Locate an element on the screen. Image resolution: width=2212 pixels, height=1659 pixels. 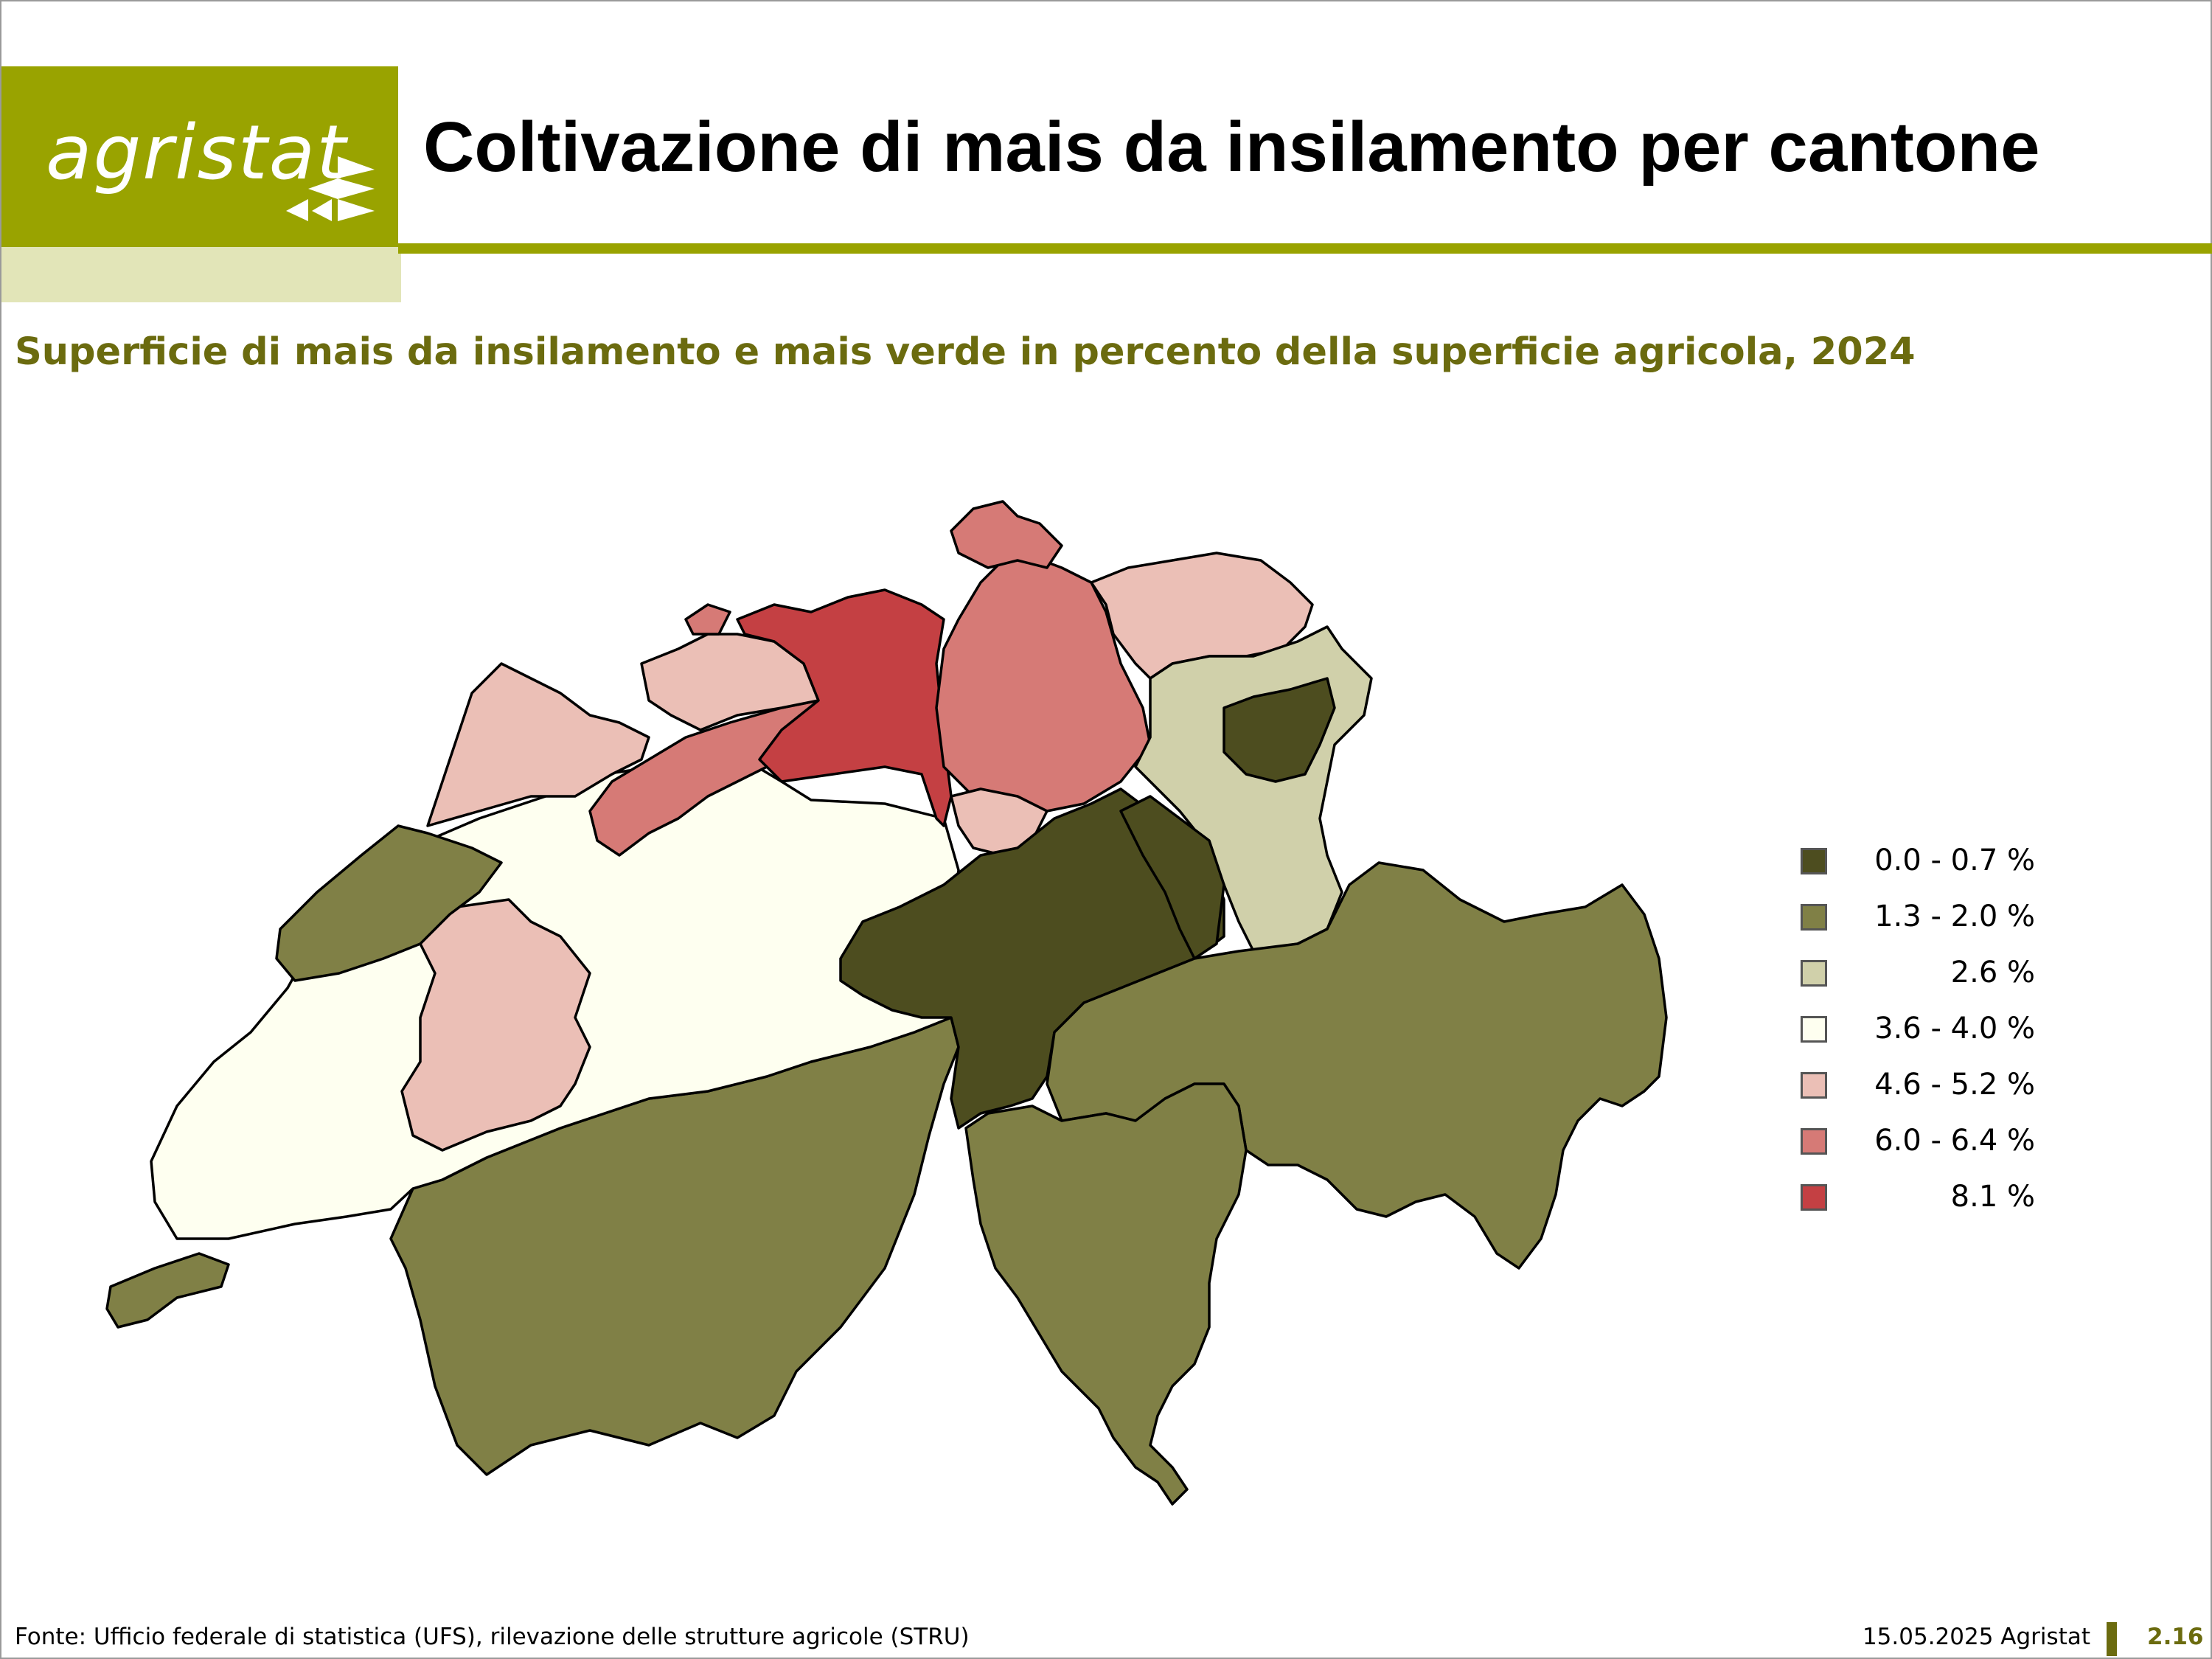
legend-label: 6.0 - 6.4 % is located at coordinates (1954, 1141).